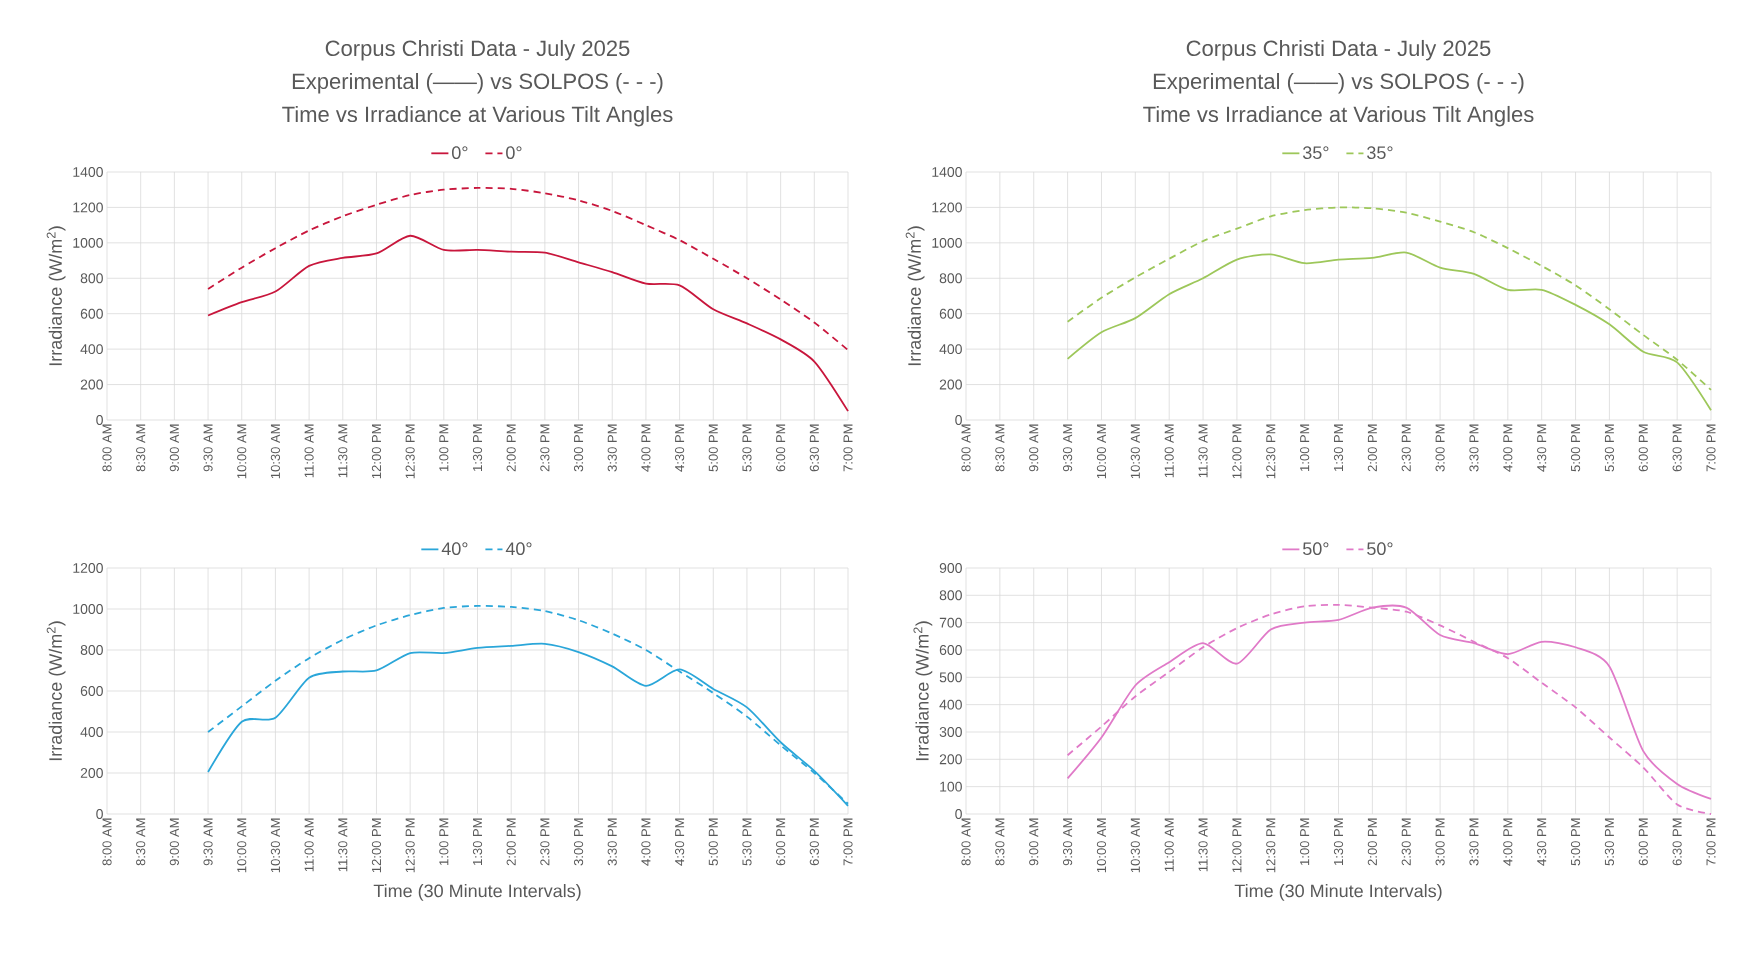 The image size is (1741, 961). I want to click on y-tick-label: 1400, so click(947, 172).